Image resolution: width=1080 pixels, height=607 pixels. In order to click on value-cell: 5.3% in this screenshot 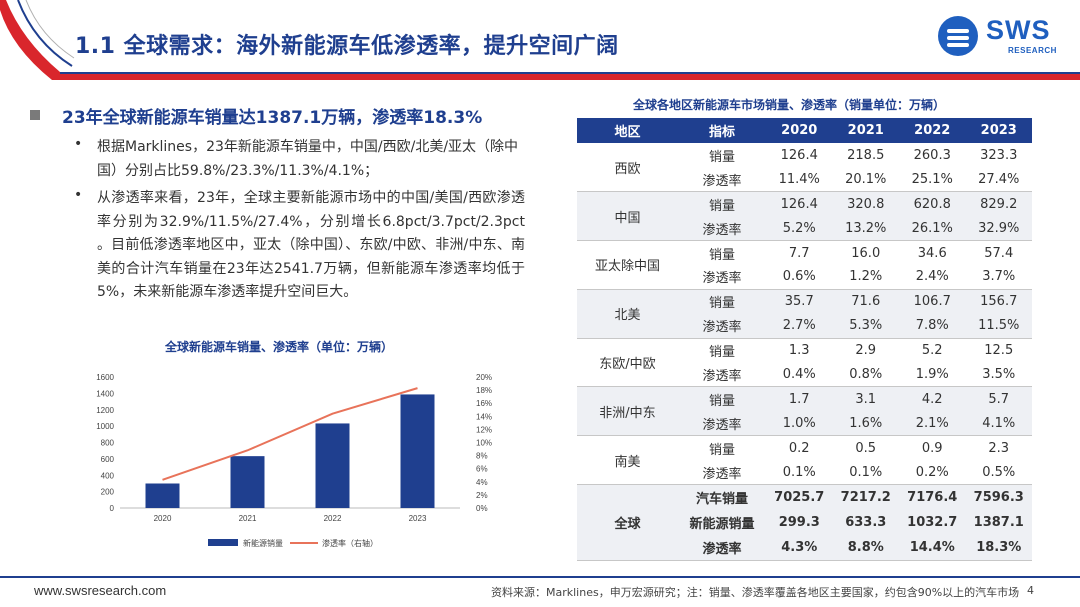, I will do `click(865, 326)`.